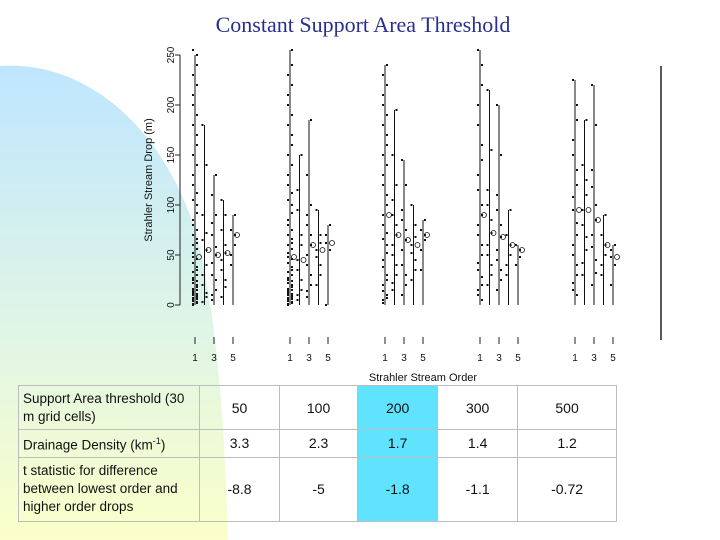 The height and width of the screenshot is (540, 720). I want to click on row-label-end: ), so click(163, 445).